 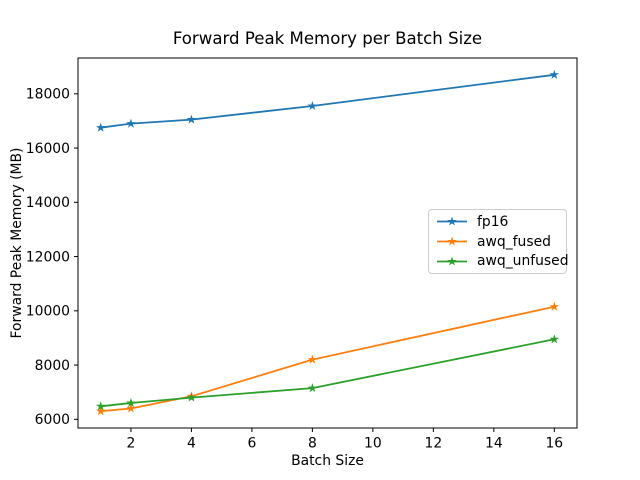 I want to click on y-tick-label: 16000, so click(x=48, y=149).